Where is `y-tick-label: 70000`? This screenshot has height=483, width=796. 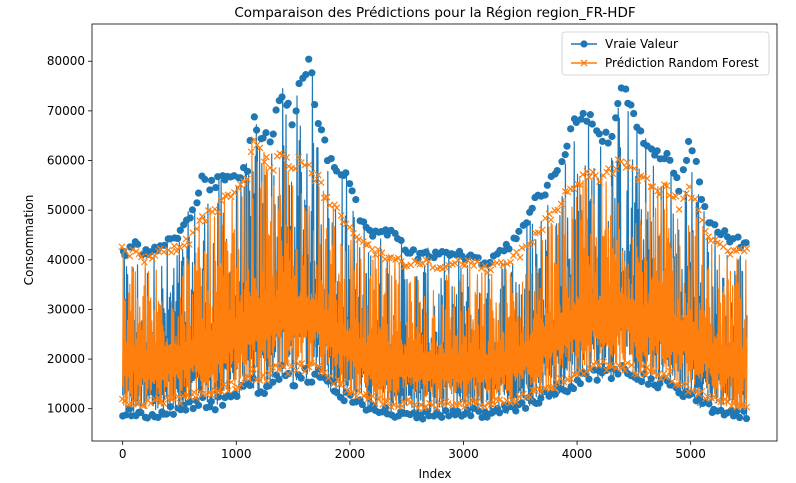
y-tick-label: 70000 is located at coordinates (66, 111).